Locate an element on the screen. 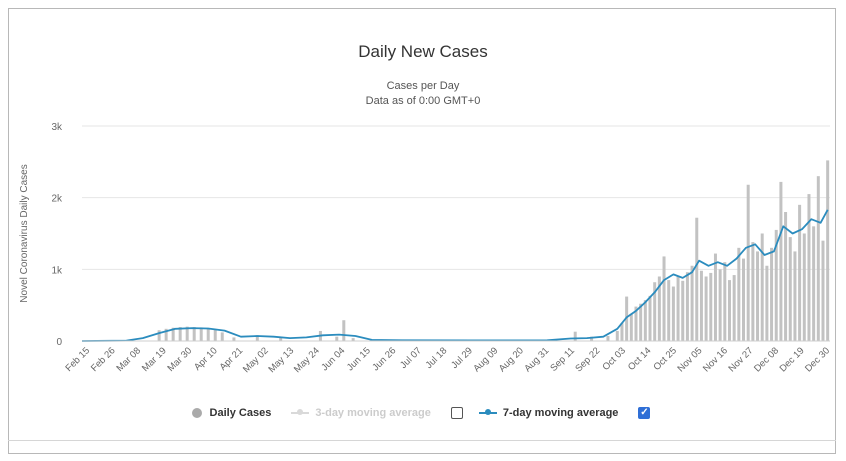  x-tick-label: Feb 26 is located at coordinates (103, 359).